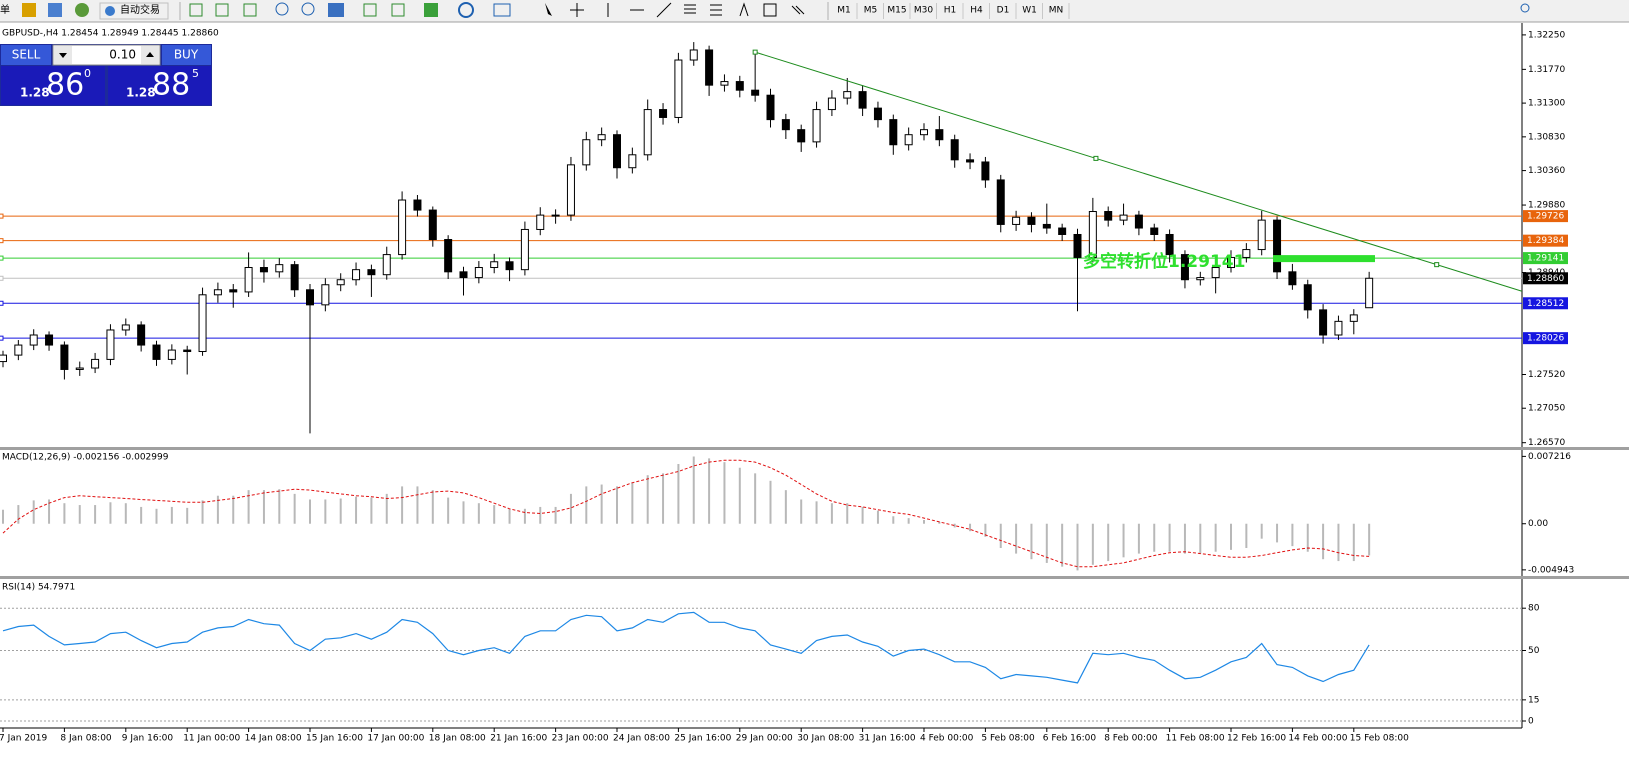 This screenshot has height=770, width=1629. I want to click on auto-trade-button, so click(134, 11).